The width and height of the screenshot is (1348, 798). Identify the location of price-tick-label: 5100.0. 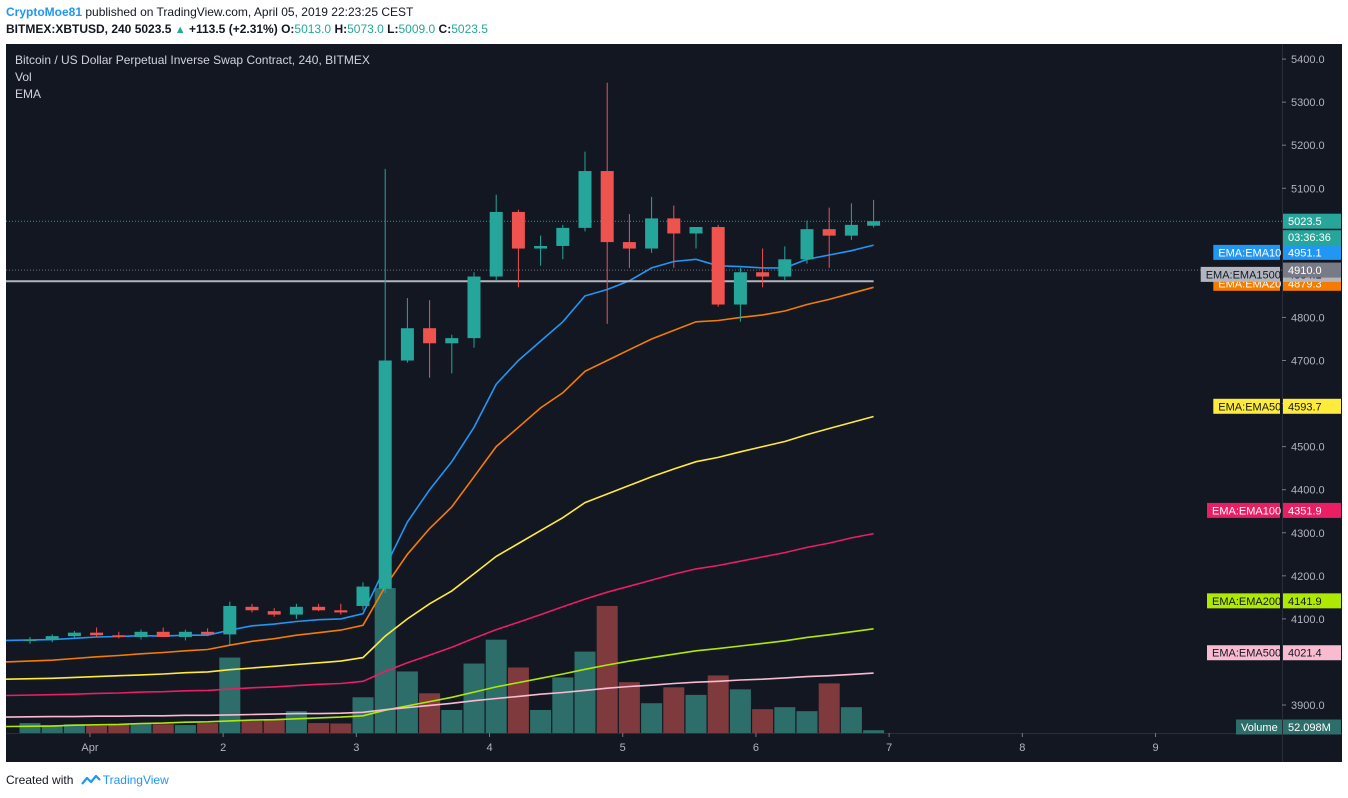
(1308, 189).